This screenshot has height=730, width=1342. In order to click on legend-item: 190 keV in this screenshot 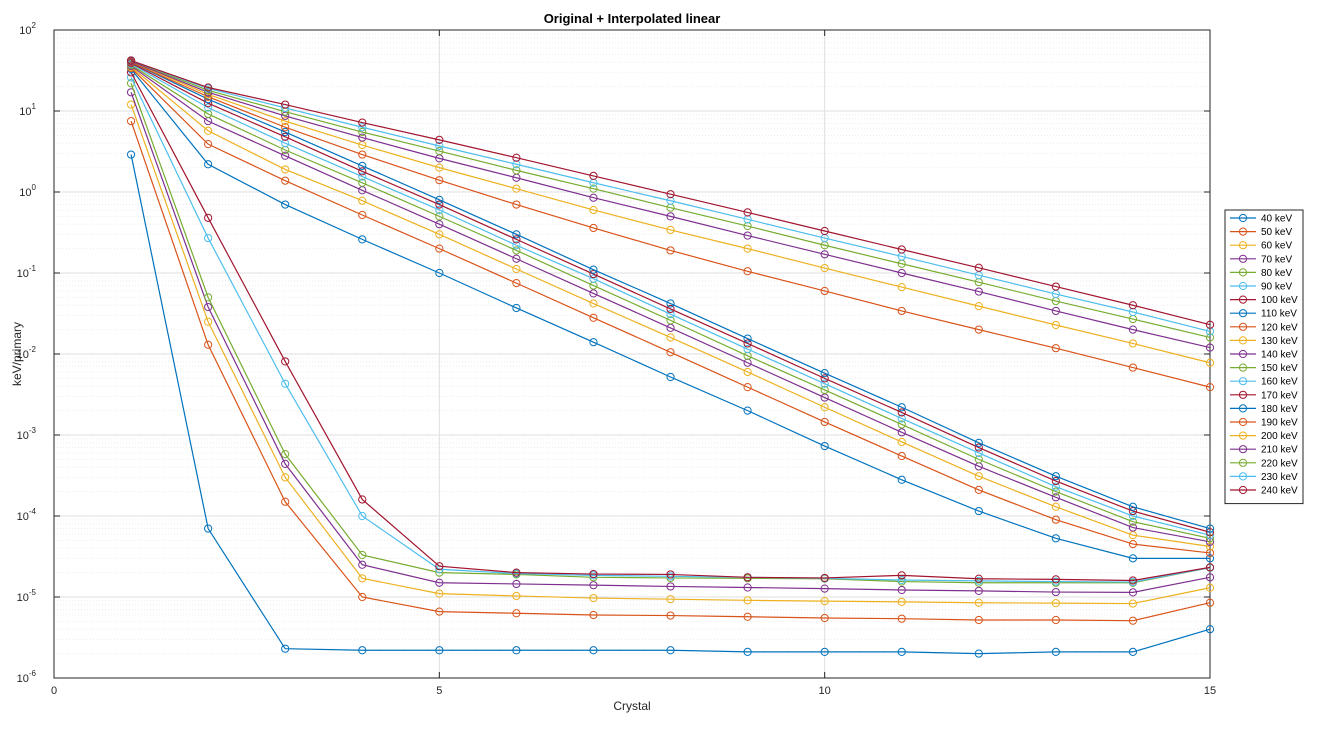, I will do `click(1264, 423)`.